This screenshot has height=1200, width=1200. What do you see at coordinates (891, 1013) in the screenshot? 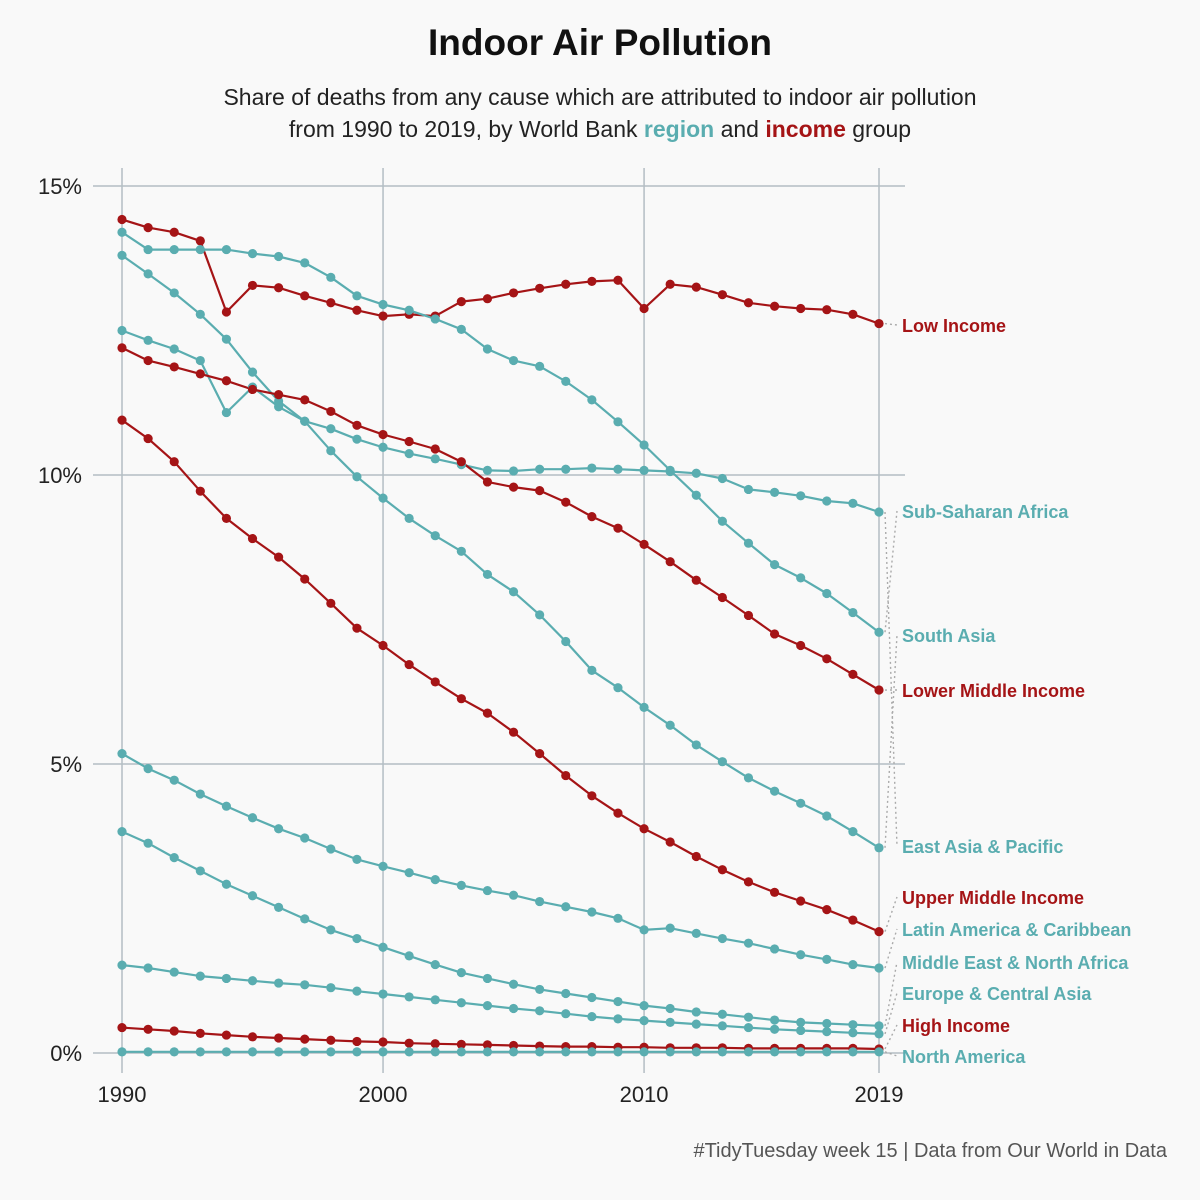
I see `label-leader-europe-central-asia` at bounding box center [891, 1013].